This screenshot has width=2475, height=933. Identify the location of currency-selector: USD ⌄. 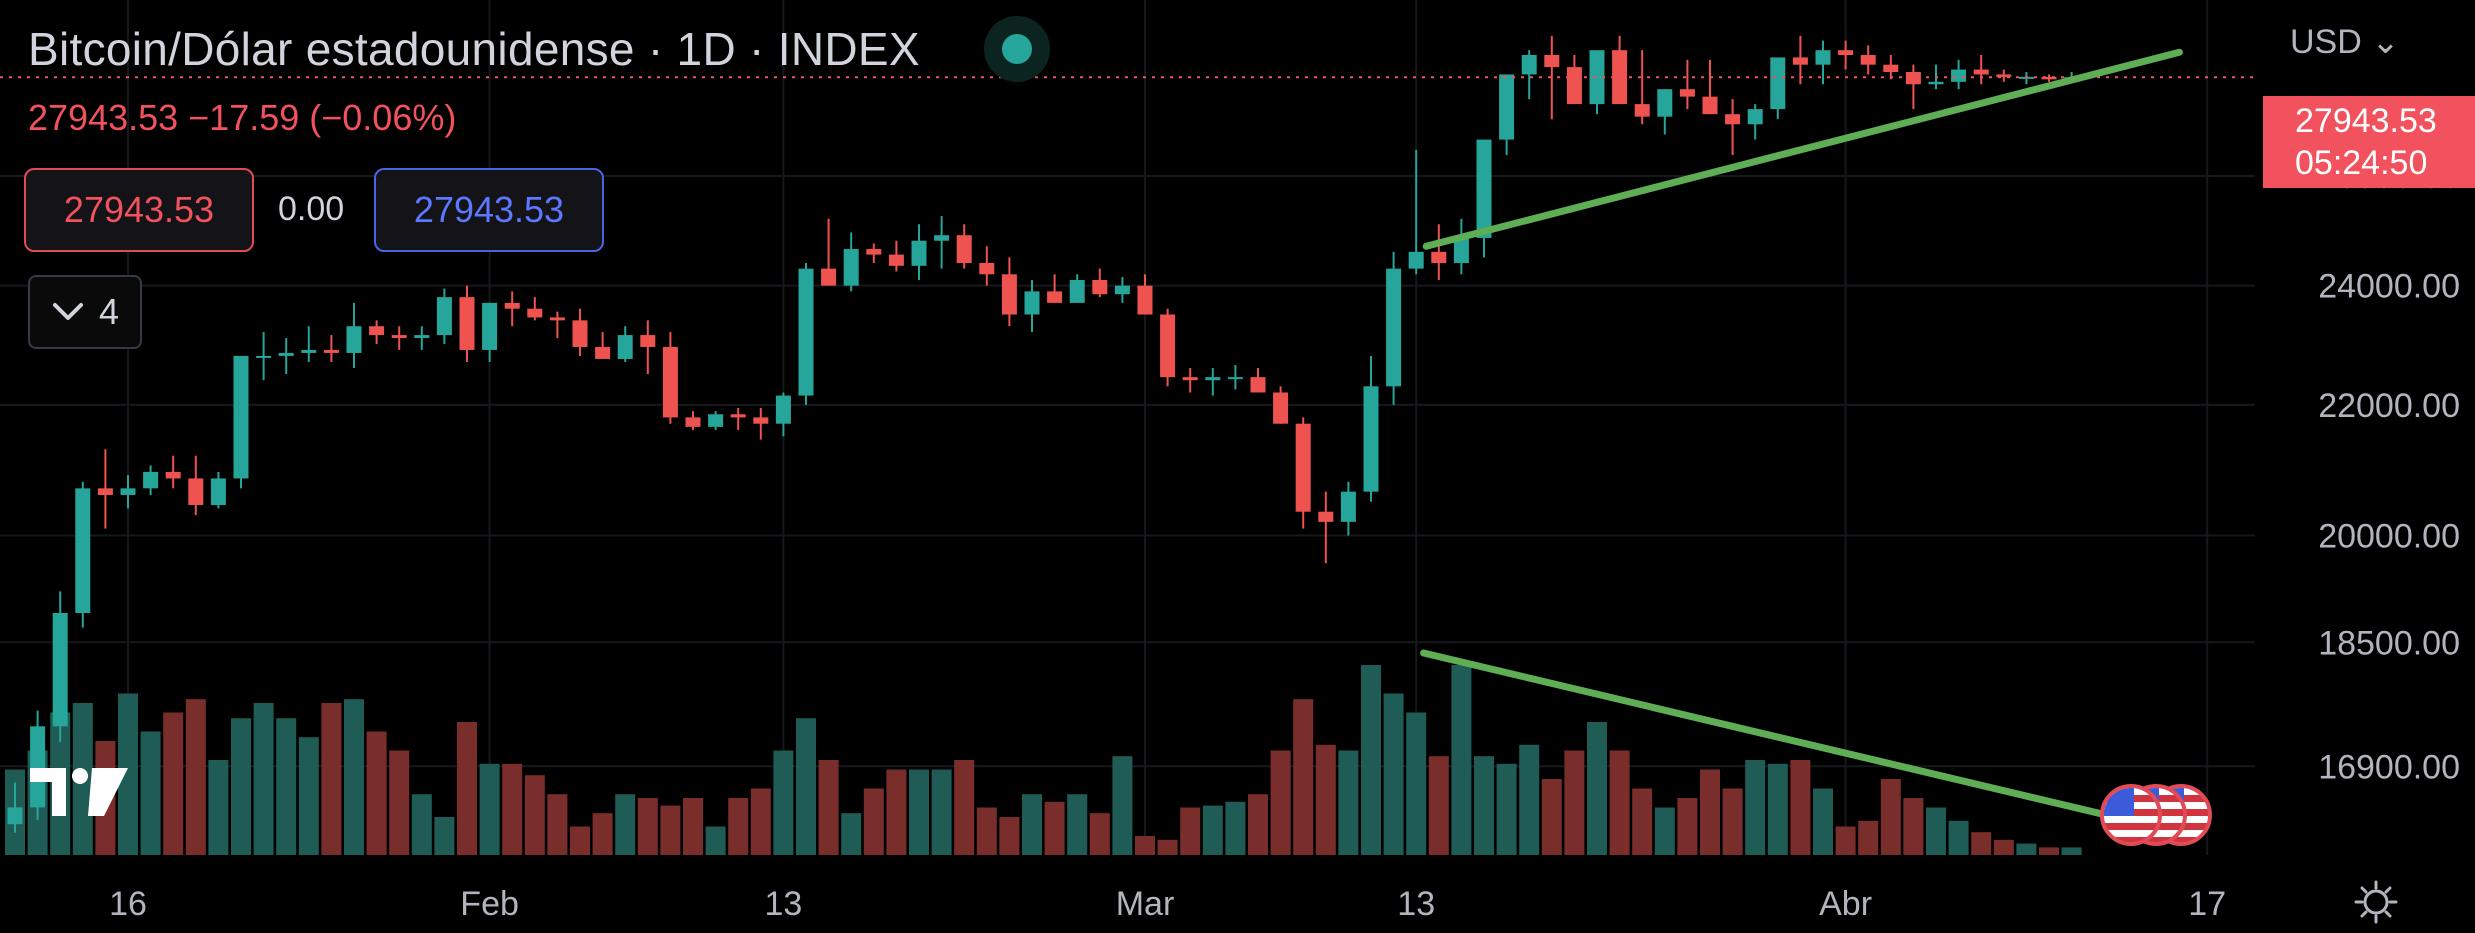
(2345, 42).